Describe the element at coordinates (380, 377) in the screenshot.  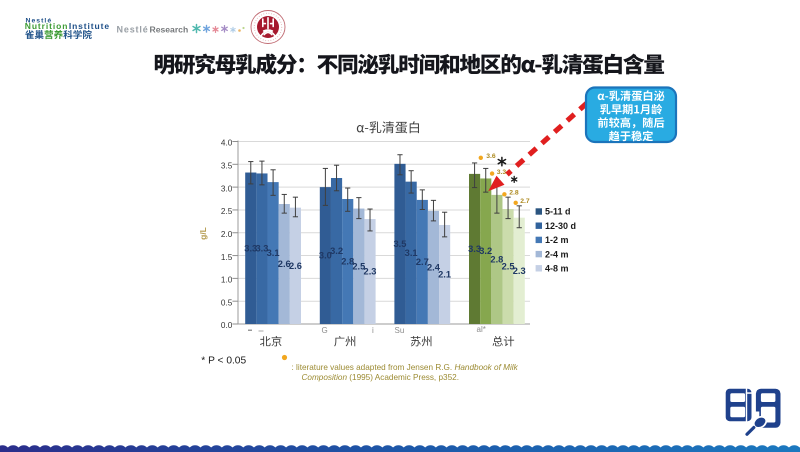
I see `svg-text:Composition (1995) Academic Pr: Composition (1995) Academic Press, p352.` at that location.